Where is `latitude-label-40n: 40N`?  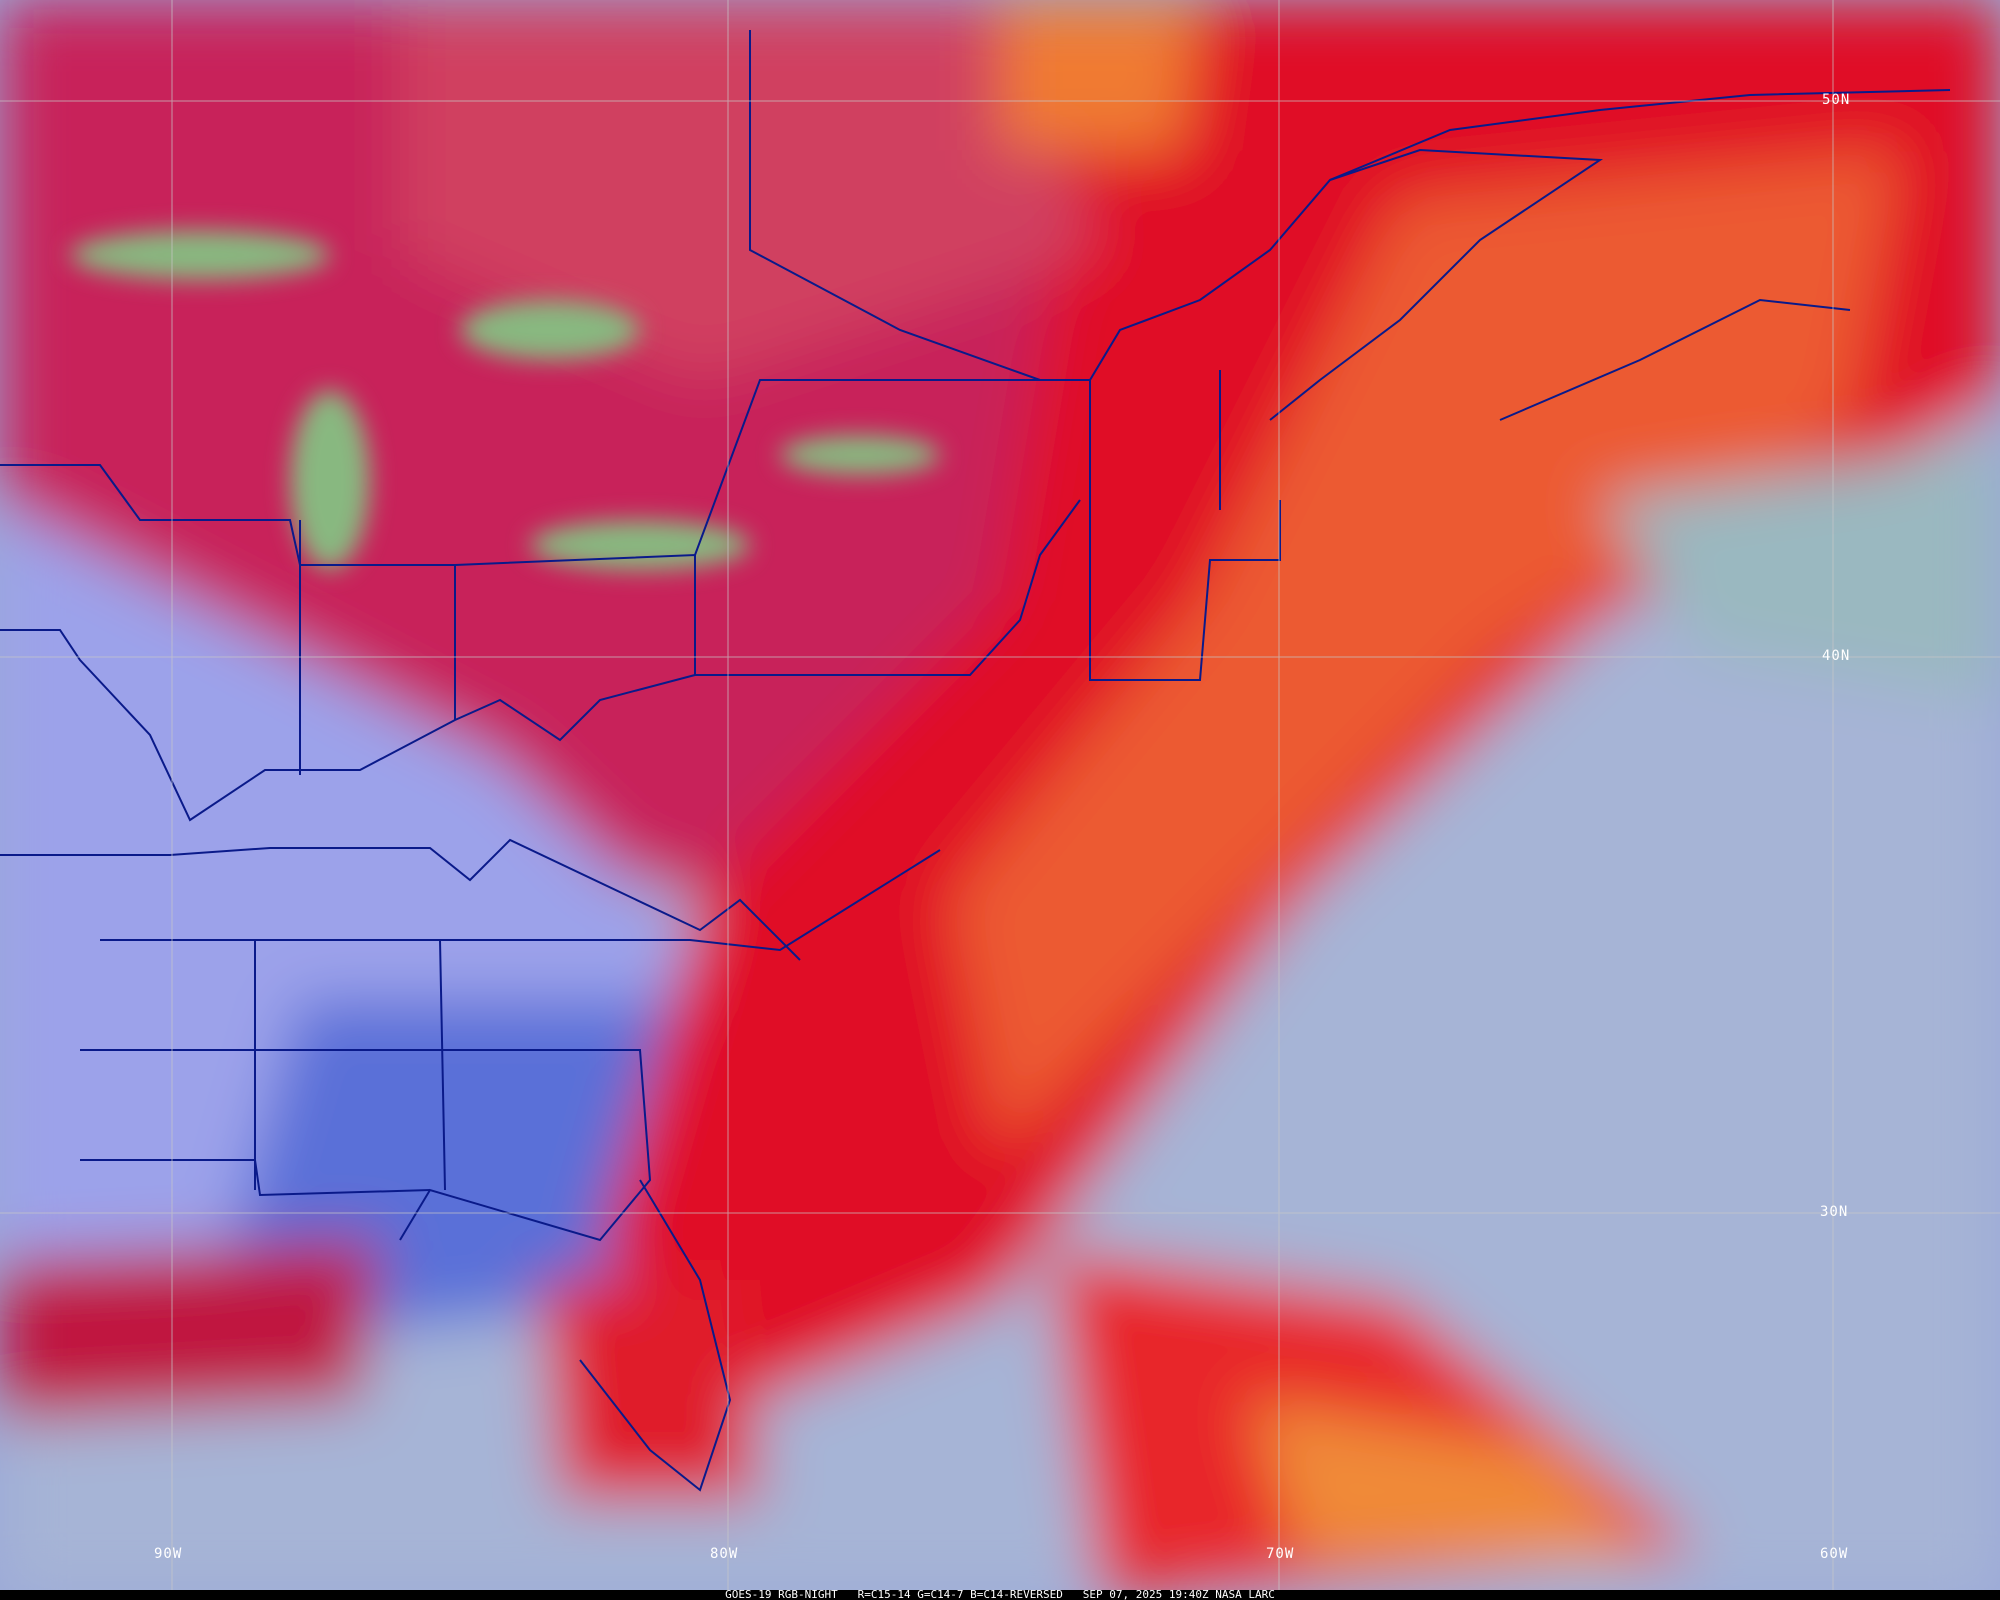 latitude-label-40n: 40N is located at coordinates (1836, 656).